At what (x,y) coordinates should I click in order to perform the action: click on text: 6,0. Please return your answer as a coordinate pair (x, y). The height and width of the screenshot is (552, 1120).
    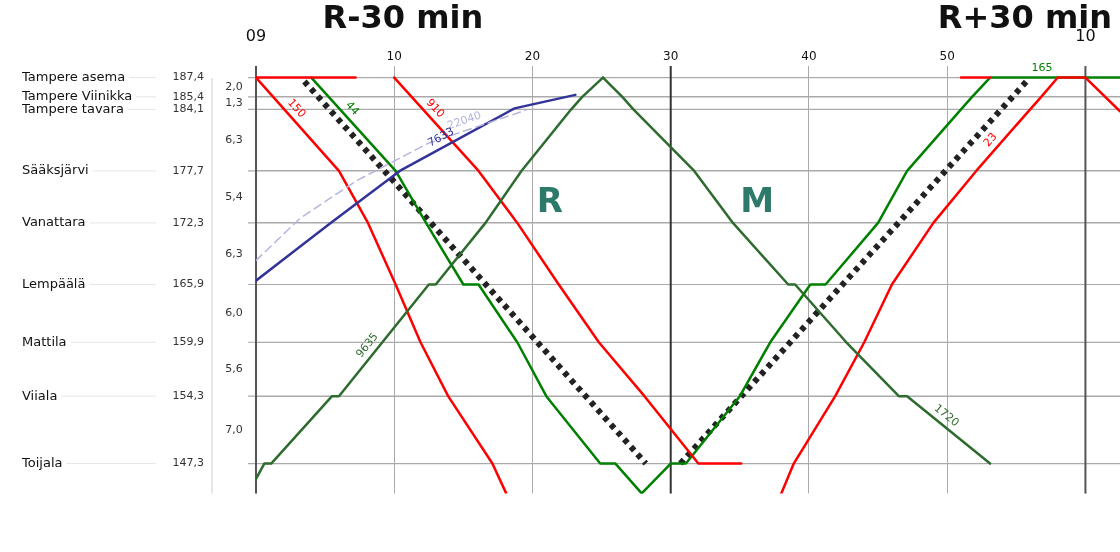
    Looking at the image, I should click on (234, 313).